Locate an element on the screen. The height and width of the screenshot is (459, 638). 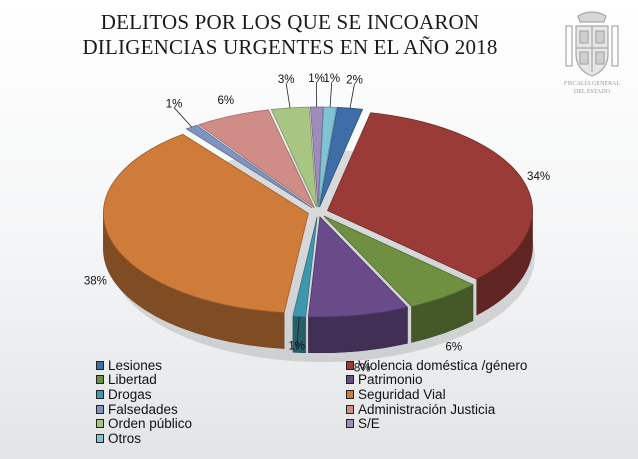
legend-item: Violencia doméstica /género is located at coordinates (471, 365).